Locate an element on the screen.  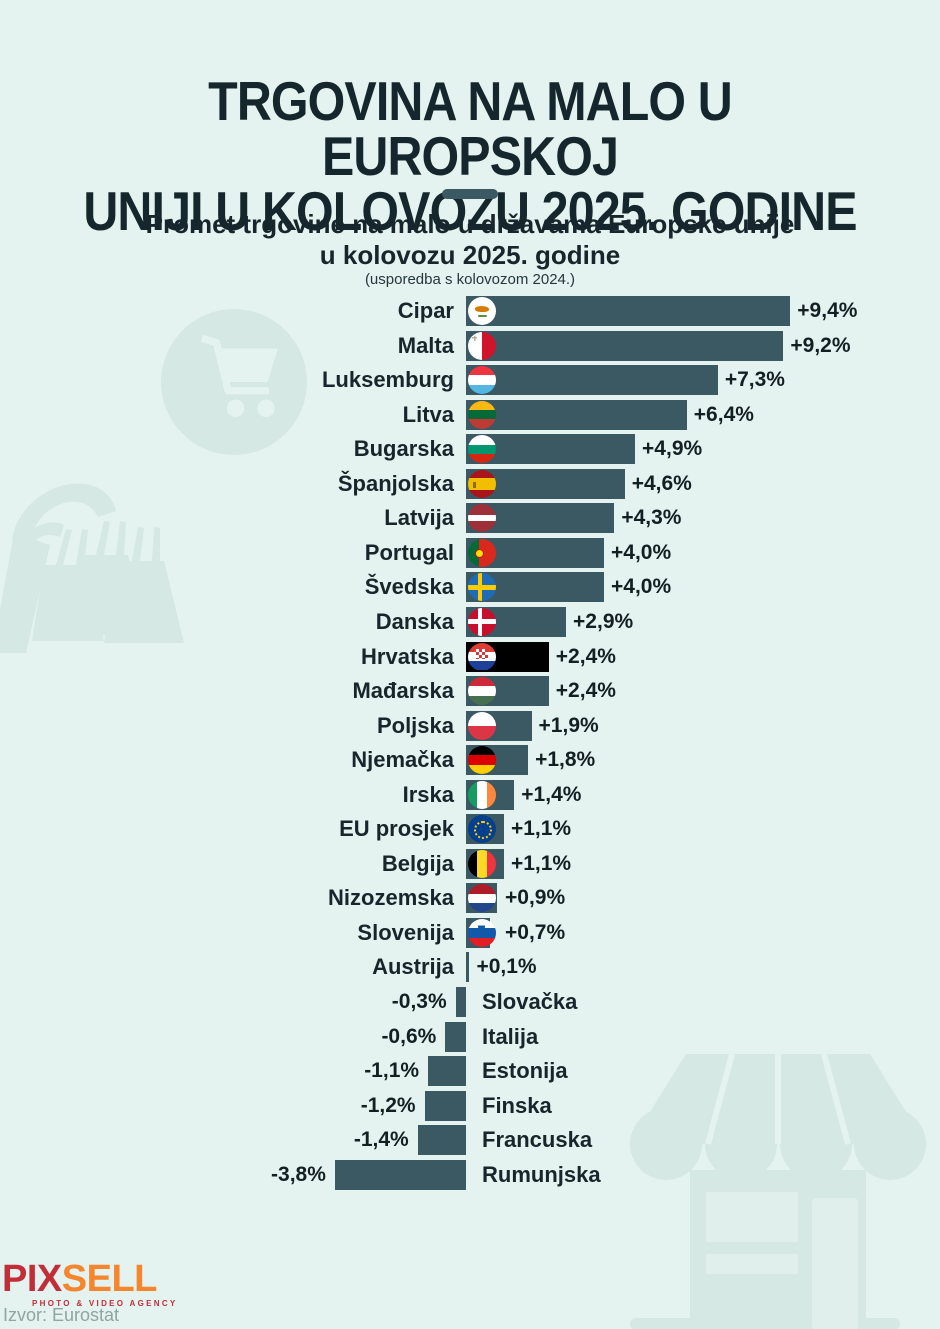
flag-ireland-icon is located at coordinates (482, 794).